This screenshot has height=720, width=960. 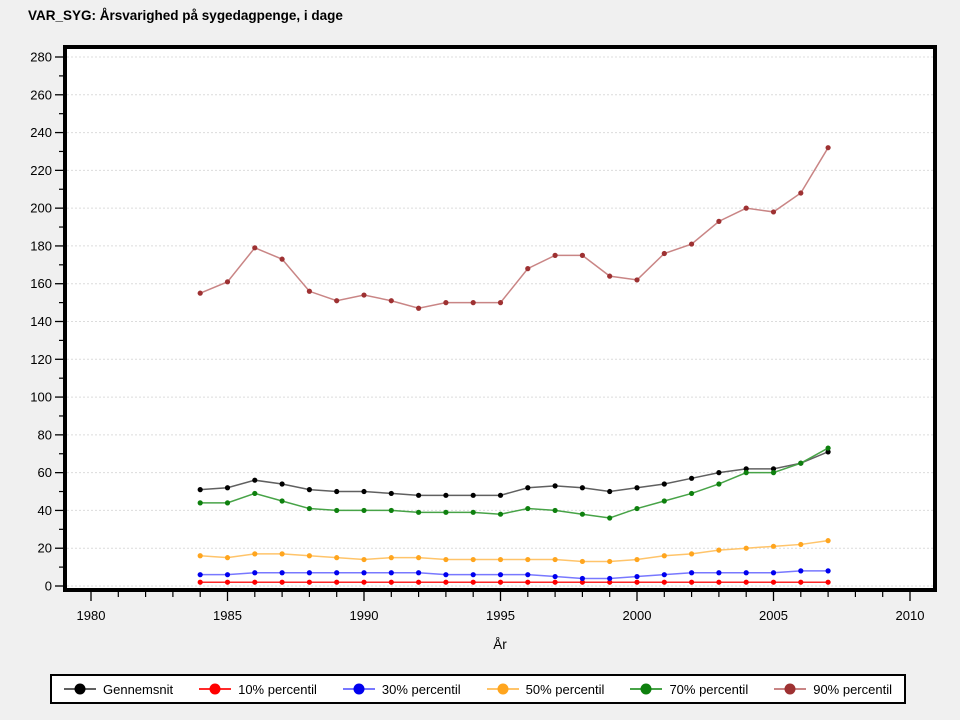 What do you see at coordinates (41, 170) in the screenshot?
I see `y-tick-label: 220` at bounding box center [41, 170].